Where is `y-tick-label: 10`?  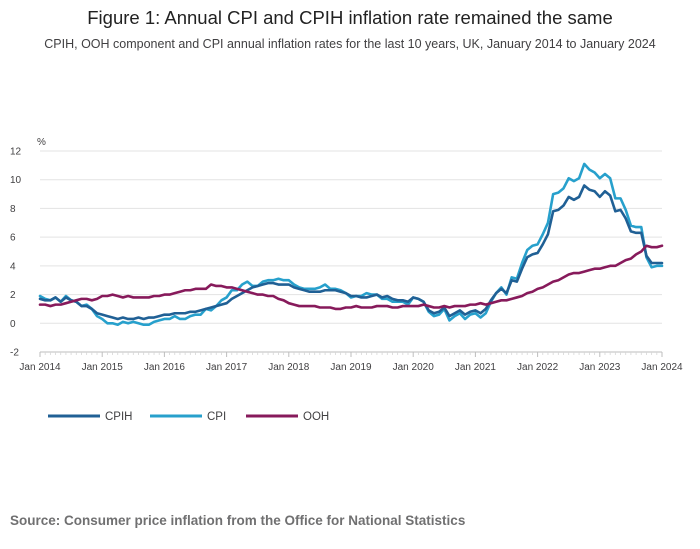 y-tick-label: 10 is located at coordinates (16, 180).